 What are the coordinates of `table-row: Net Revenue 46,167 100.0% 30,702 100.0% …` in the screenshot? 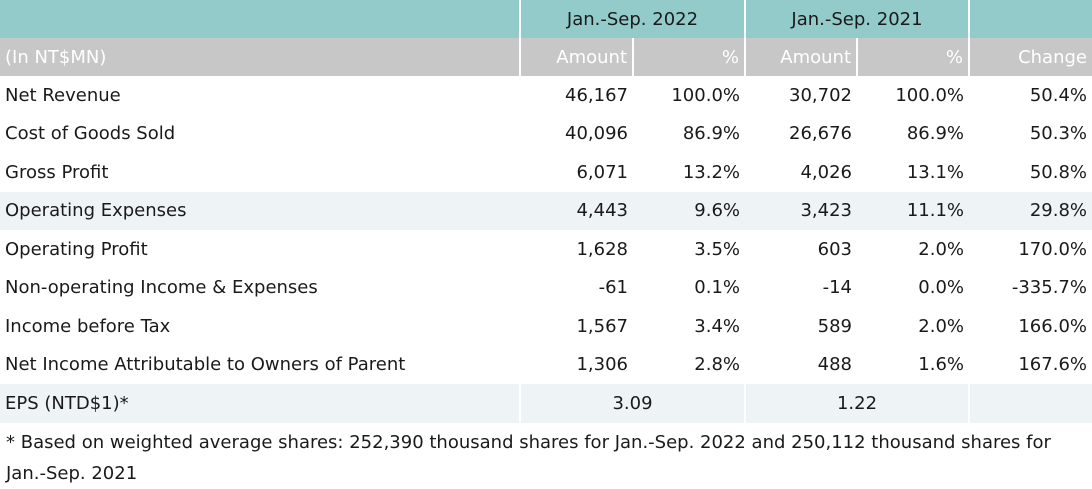 It's located at (546, 95).